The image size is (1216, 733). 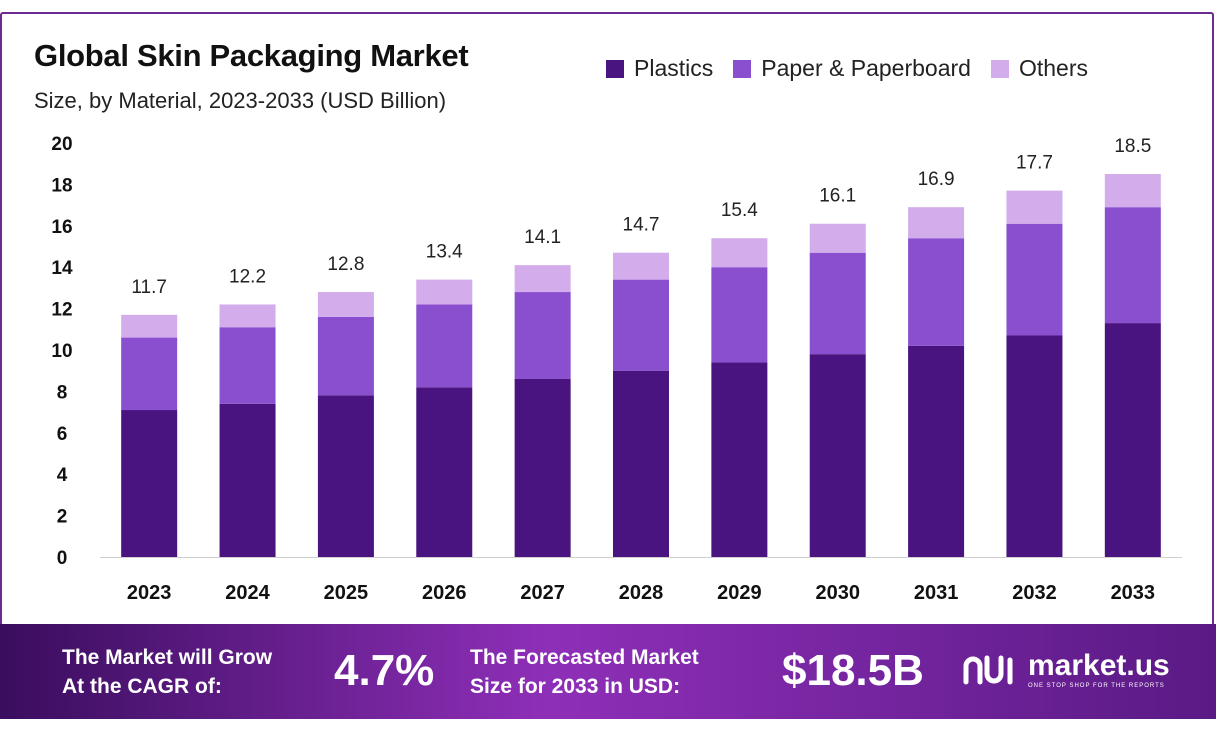 I want to click on y-tick-label: 6, so click(x=62, y=434).